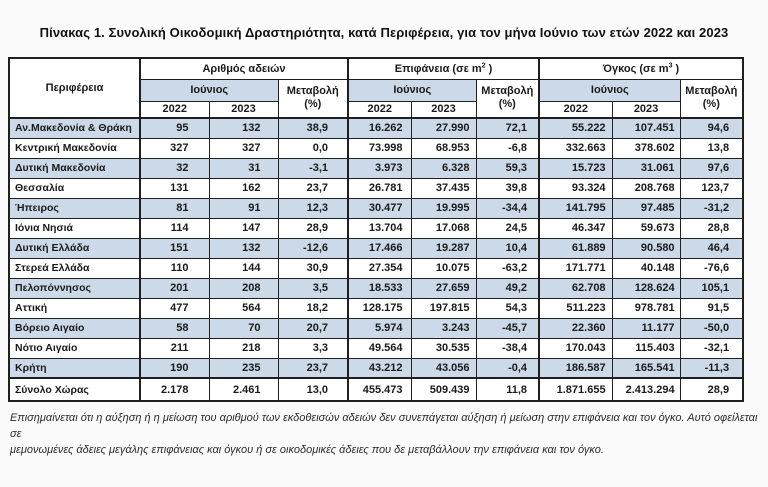 This screenshot has width=768, height=487. Describe the element at coordinates (711, 268) in the screenshot. I see `volume-change-cell: -76,6` at that location.